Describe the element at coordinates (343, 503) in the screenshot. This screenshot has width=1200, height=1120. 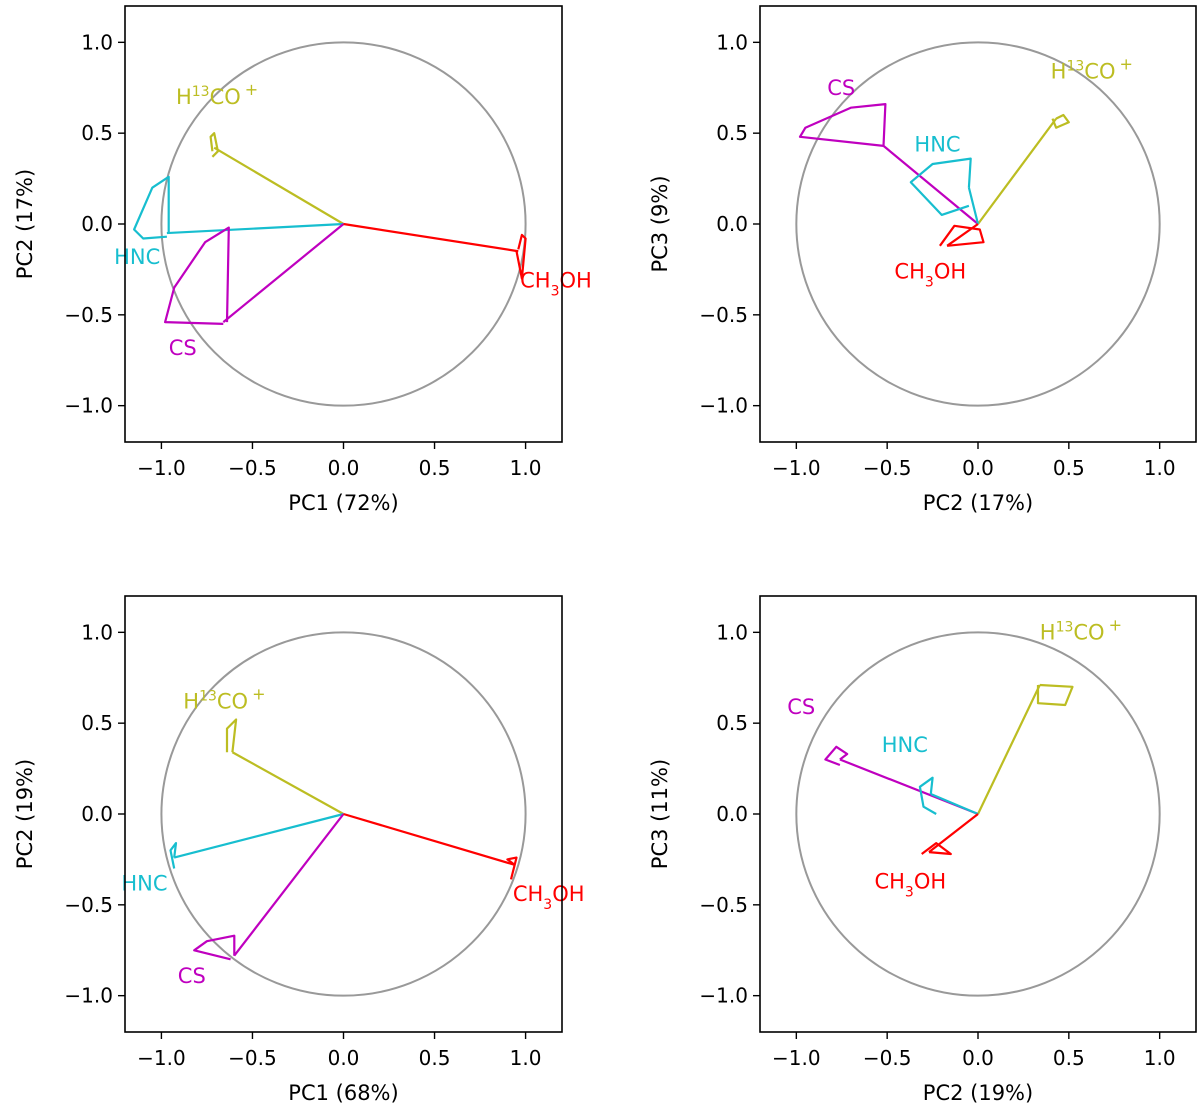
I see `x-axis-label: PC1 (72%)` at that location.